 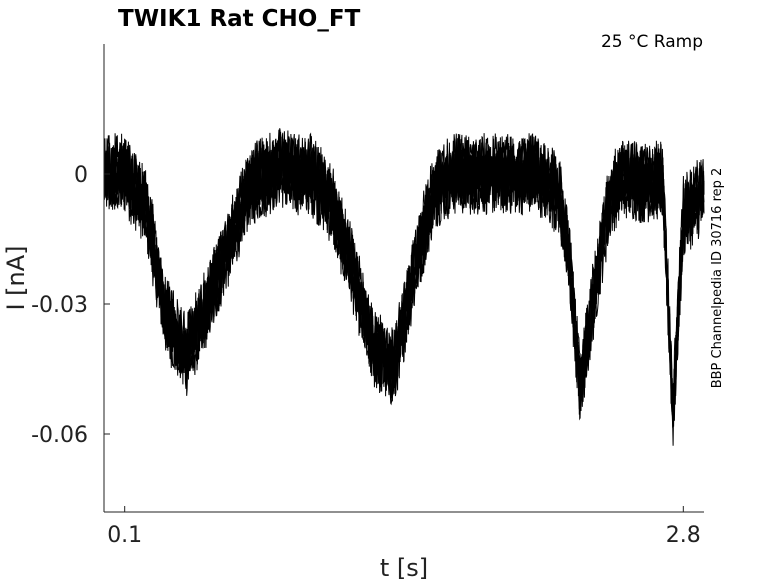 I want to click on chart-title: TWIK1 Rat CHO_FT, so click(x=239, y=19).